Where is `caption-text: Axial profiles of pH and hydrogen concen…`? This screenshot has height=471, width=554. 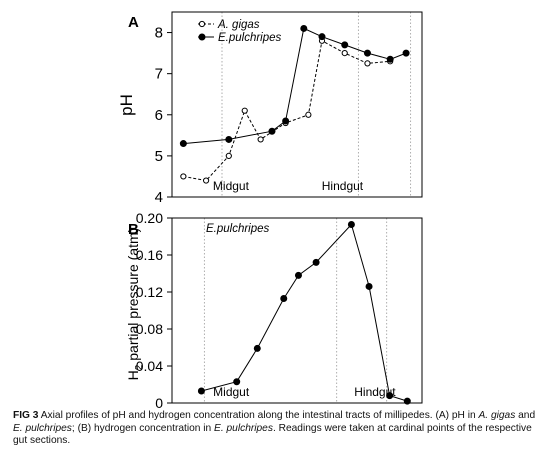
caption-text: Axial profiles of pH and hydrogen concen… is located at coordinates (274, 428).